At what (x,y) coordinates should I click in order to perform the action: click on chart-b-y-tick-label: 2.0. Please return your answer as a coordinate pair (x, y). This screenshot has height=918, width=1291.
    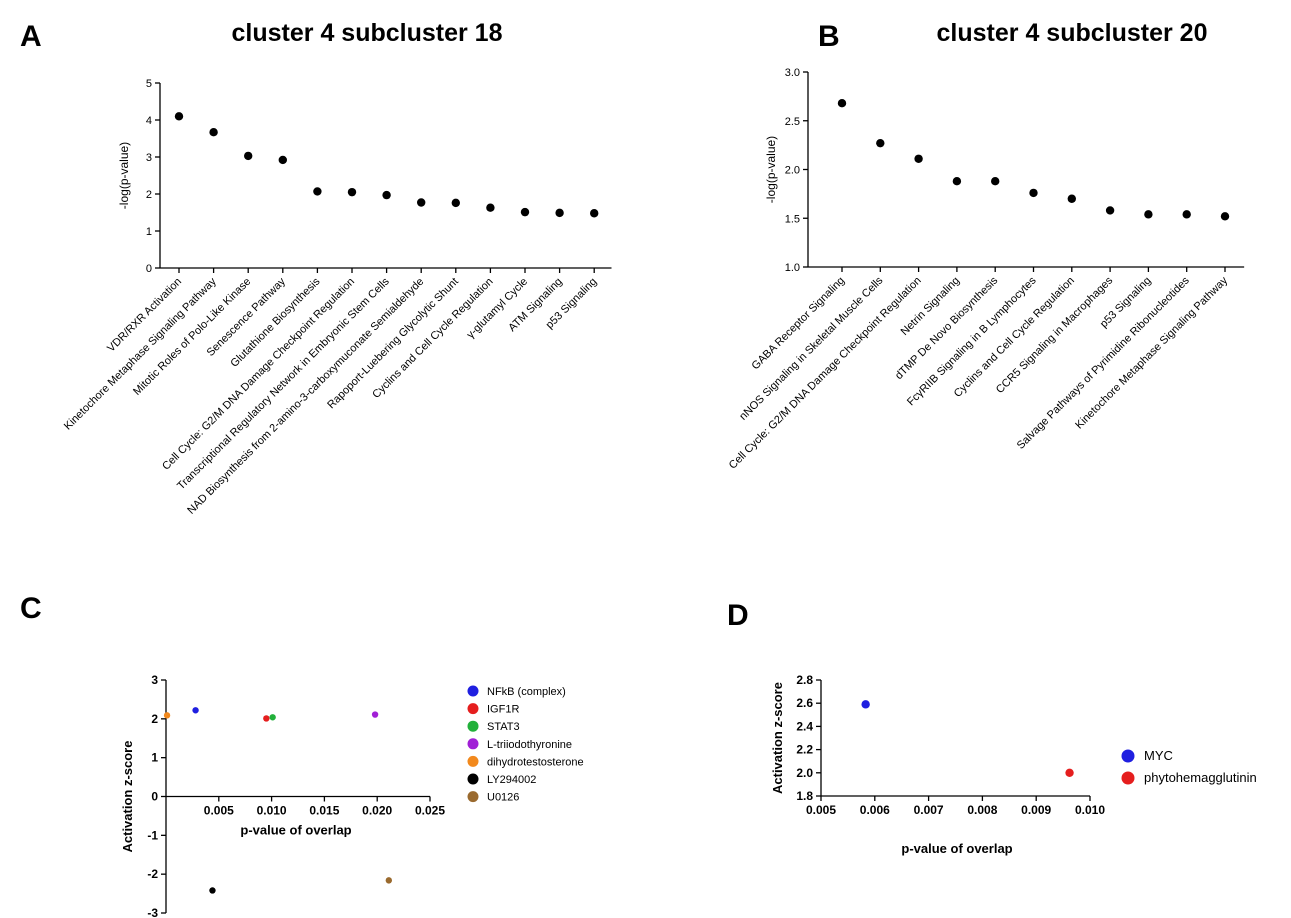
    Looking at the image, I should click on (792, 171).